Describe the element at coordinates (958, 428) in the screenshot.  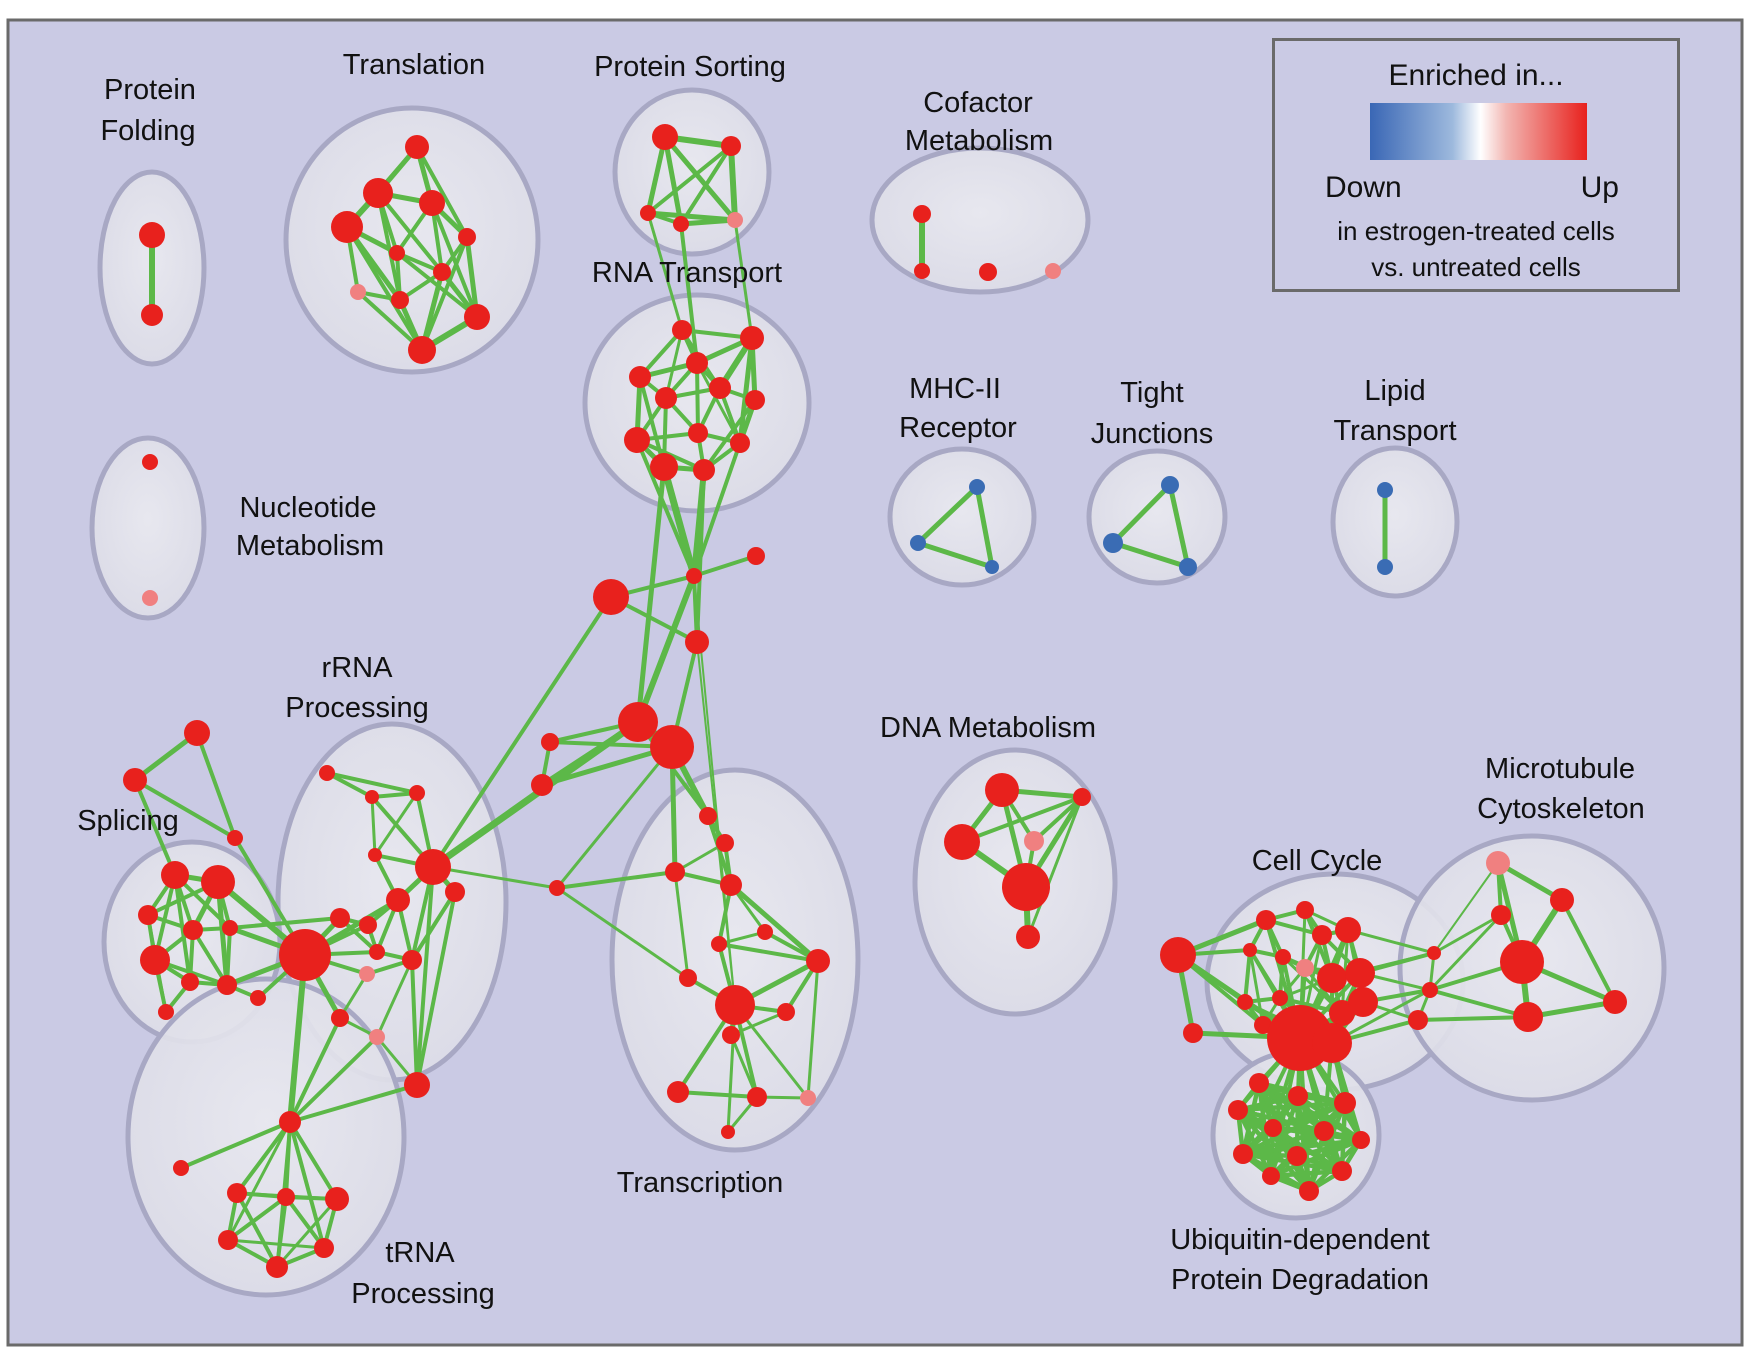
I see `mhc_receptor-label-line2: Receptor` at that location.